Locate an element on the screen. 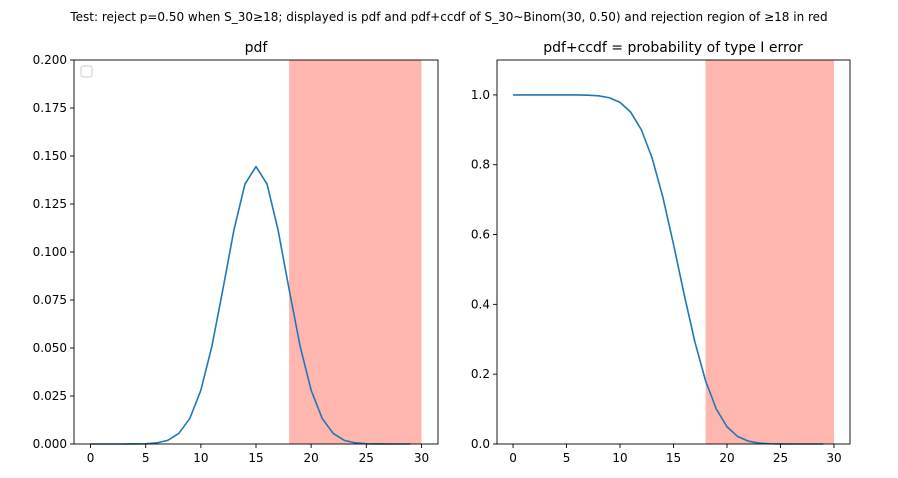 This screenshot has width=898, height=478. pdf-ytick-label: 0.050 is located at coordinates (50, 348).